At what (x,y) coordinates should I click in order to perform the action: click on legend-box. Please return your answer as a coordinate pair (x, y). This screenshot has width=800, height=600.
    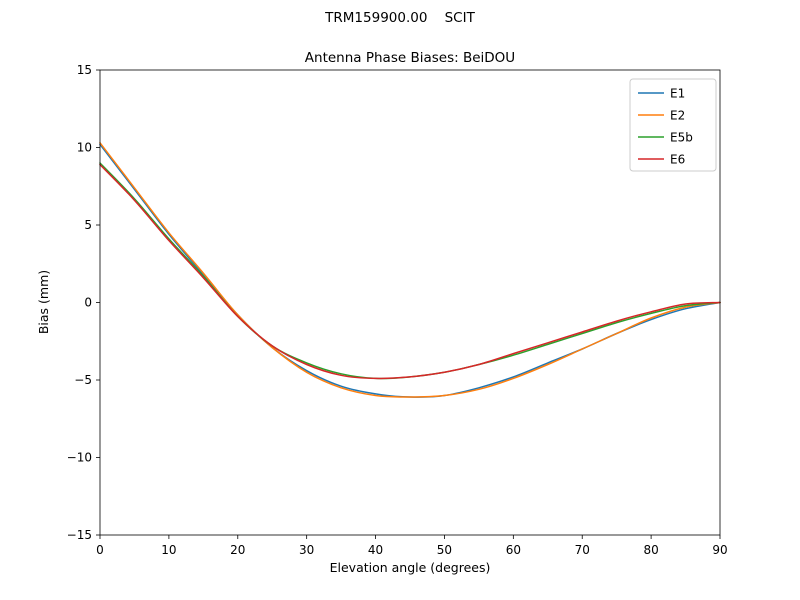
    Looking at the image, I should click on (673, 125).